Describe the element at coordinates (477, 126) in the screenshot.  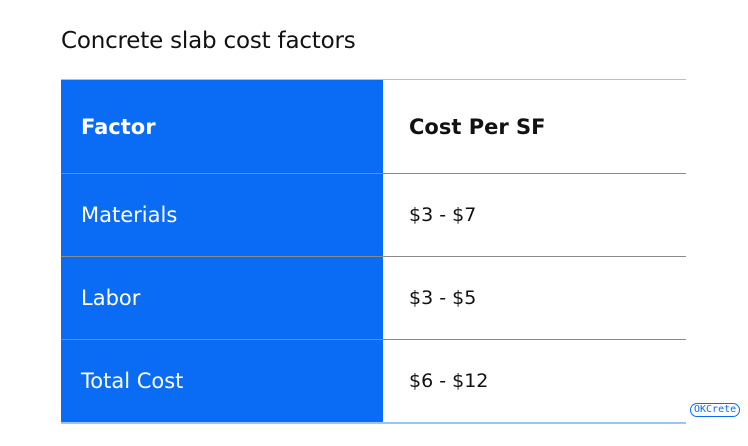
I see `header-cost-per-sf: Cost Per SF` at that location.